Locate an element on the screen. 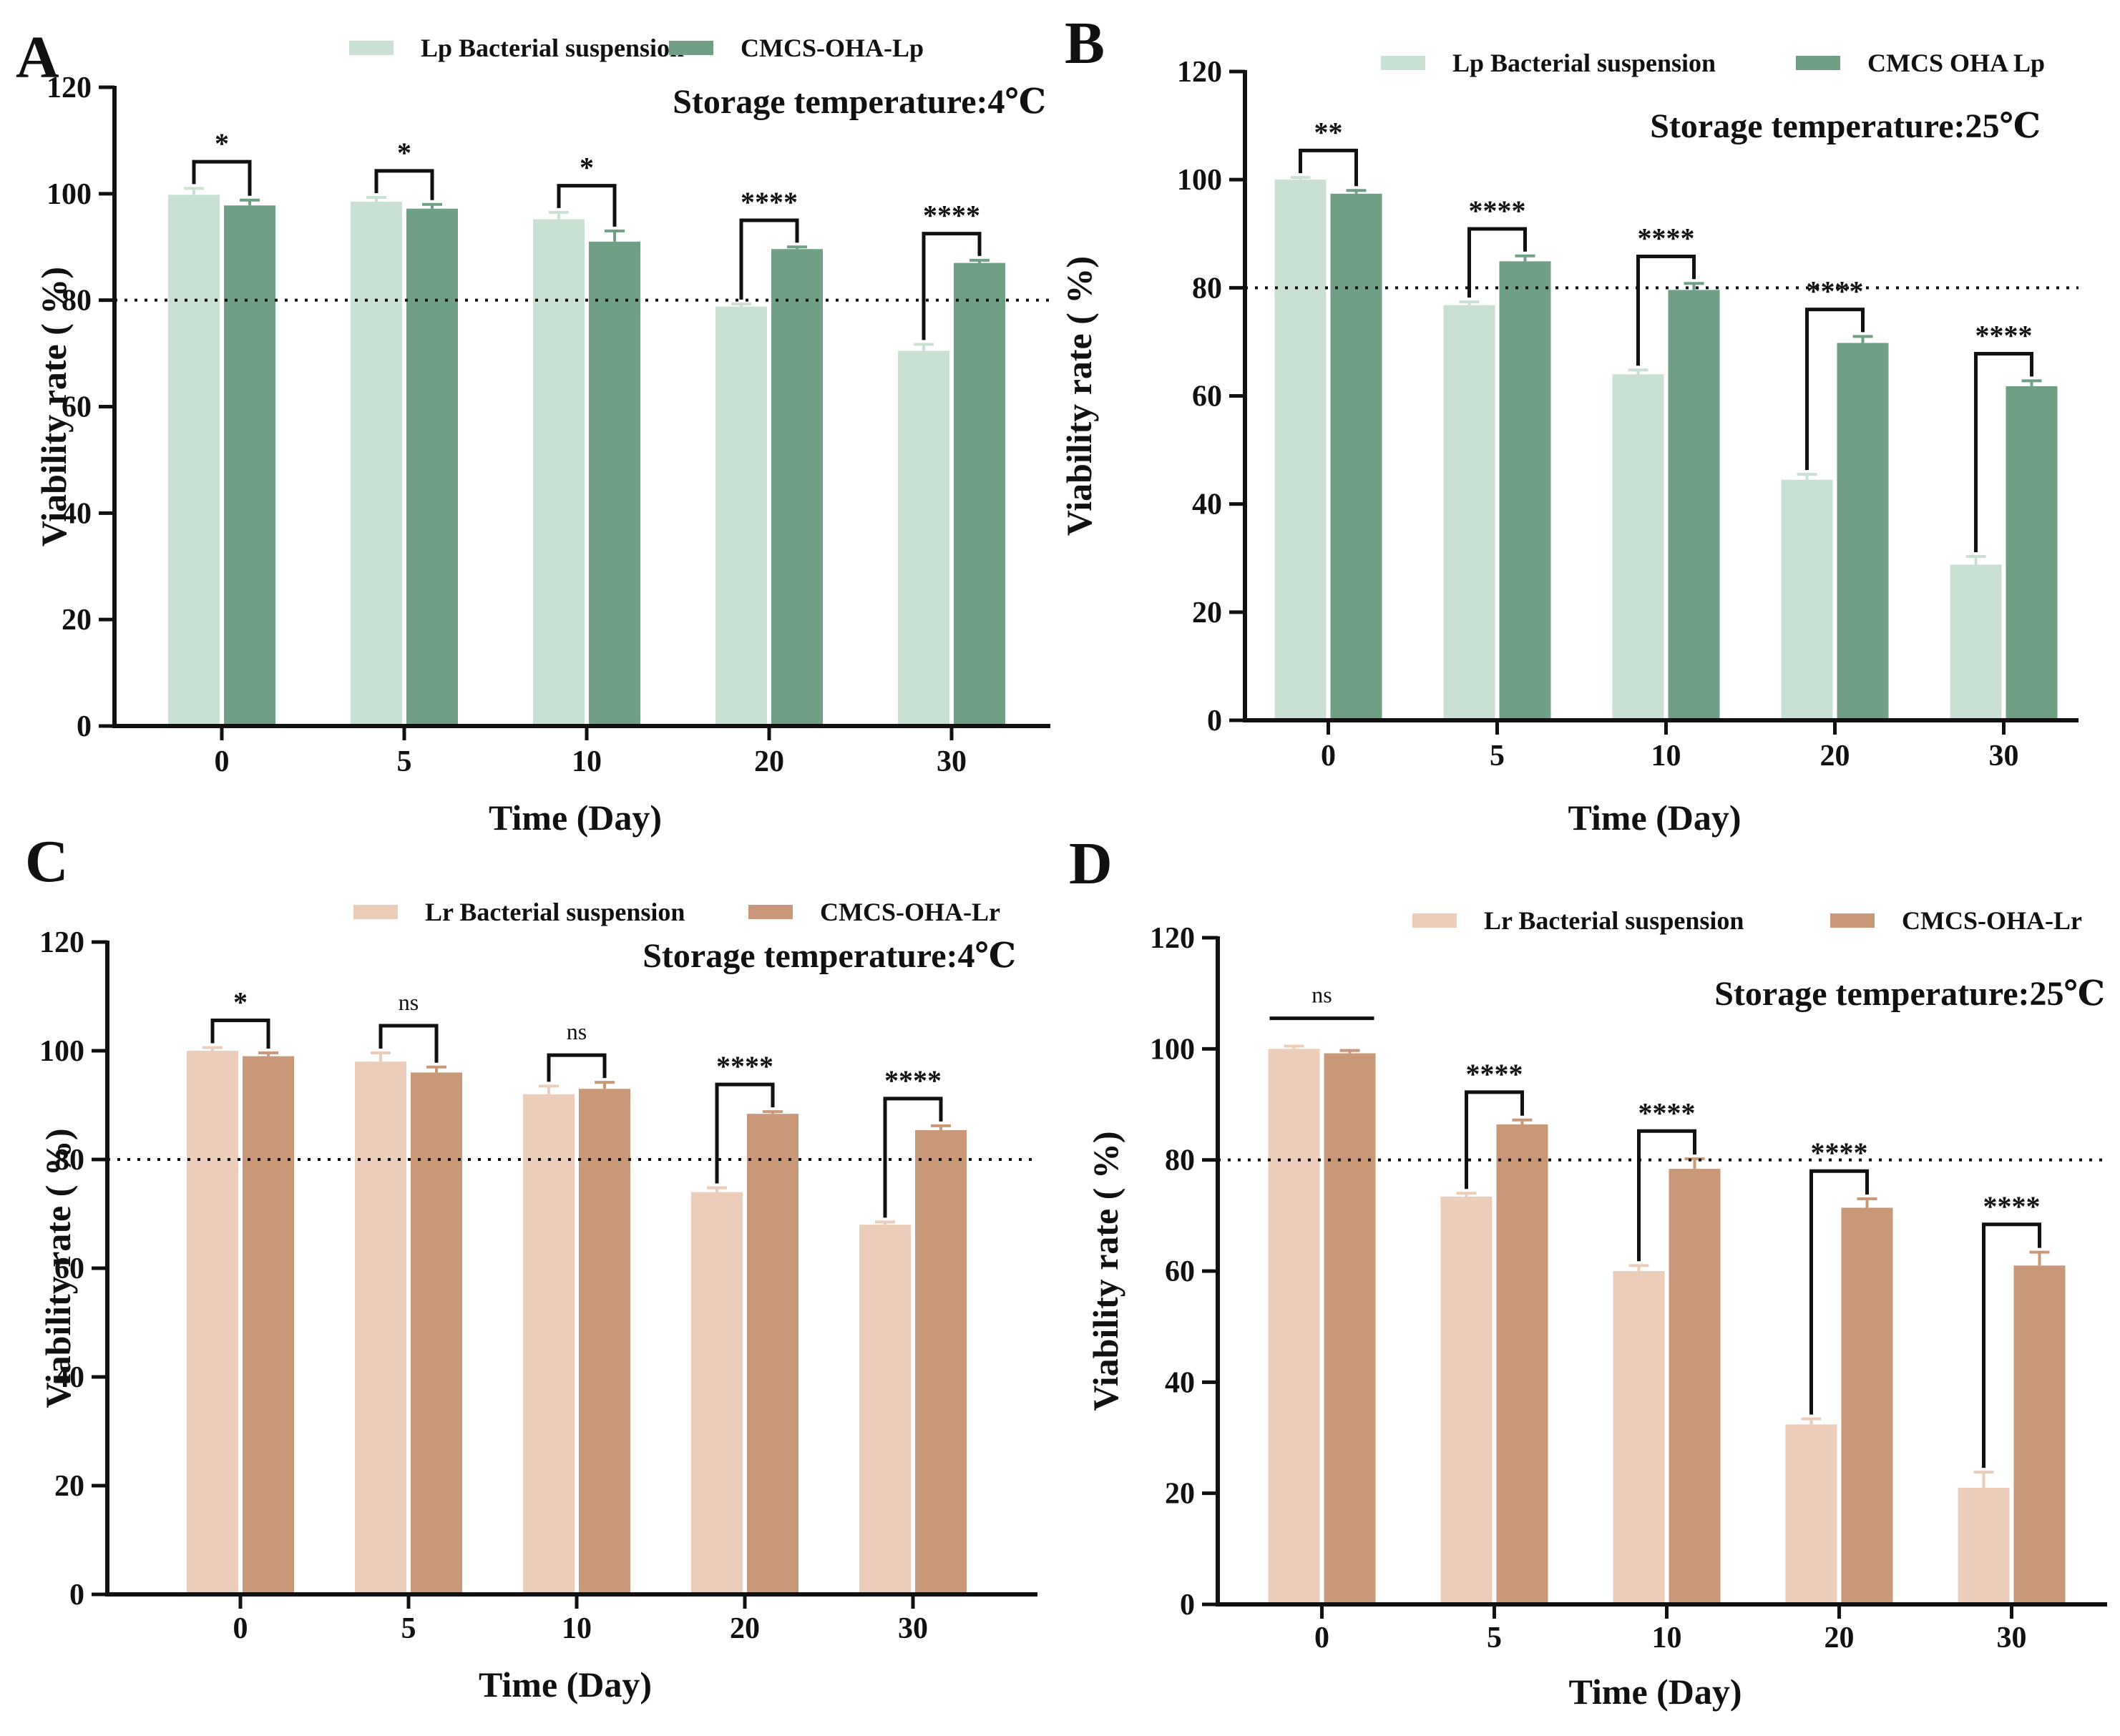  legend-label: CMCS-OHA-Lp is located at coordinates (832, 48).